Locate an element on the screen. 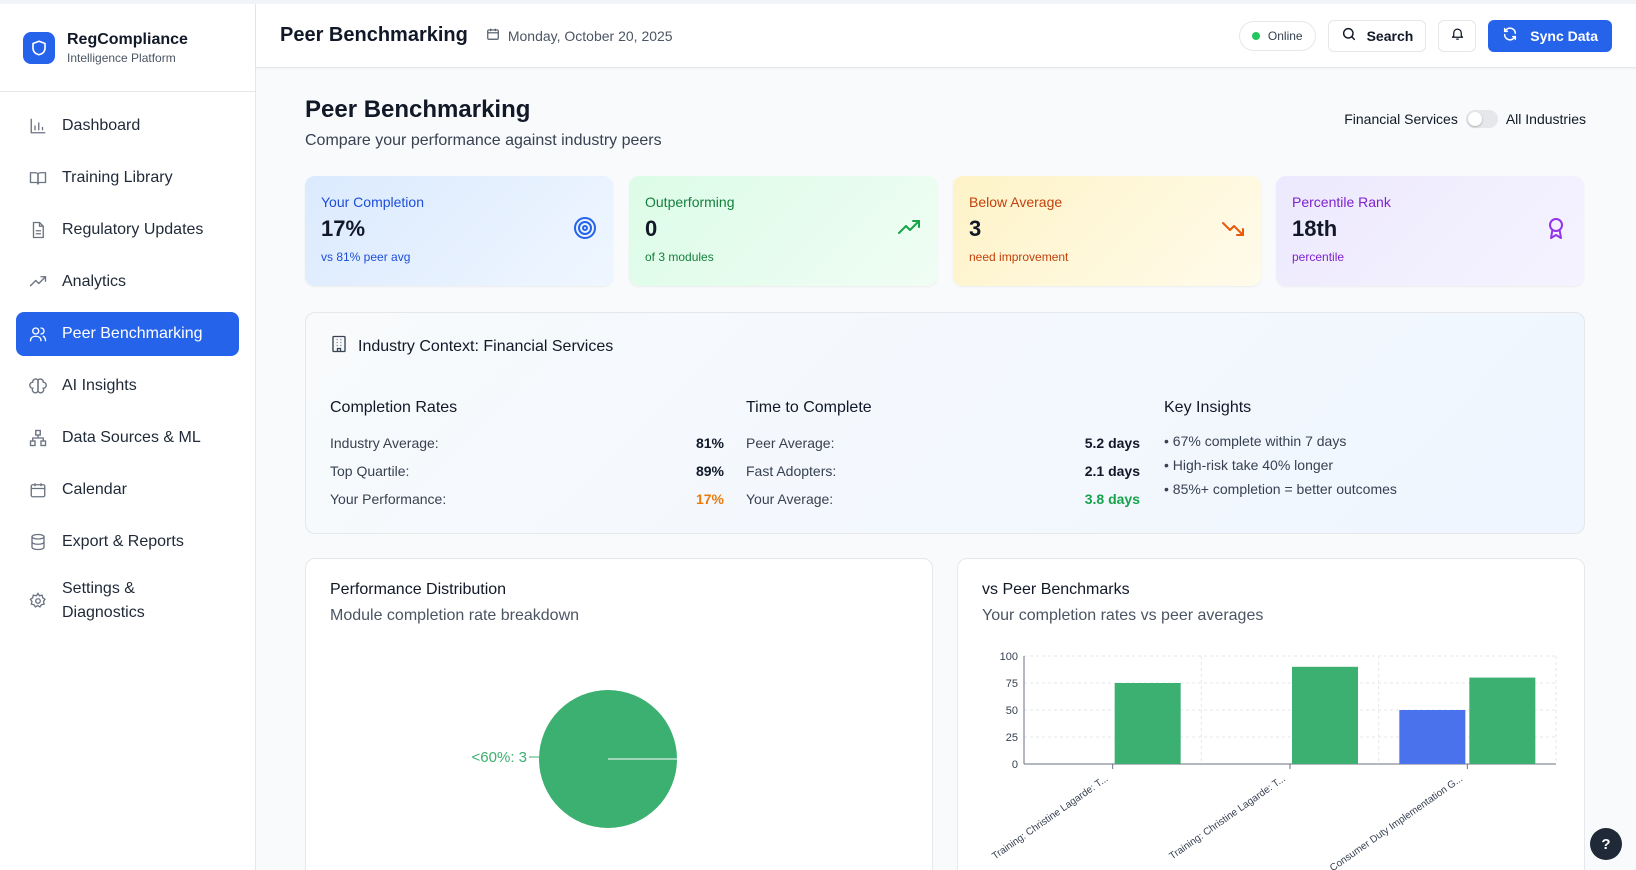 This screenshot has height=870, width=1636. sidebar-item-data-sources: Data Sources & ML is located at coordinates (127, 438).